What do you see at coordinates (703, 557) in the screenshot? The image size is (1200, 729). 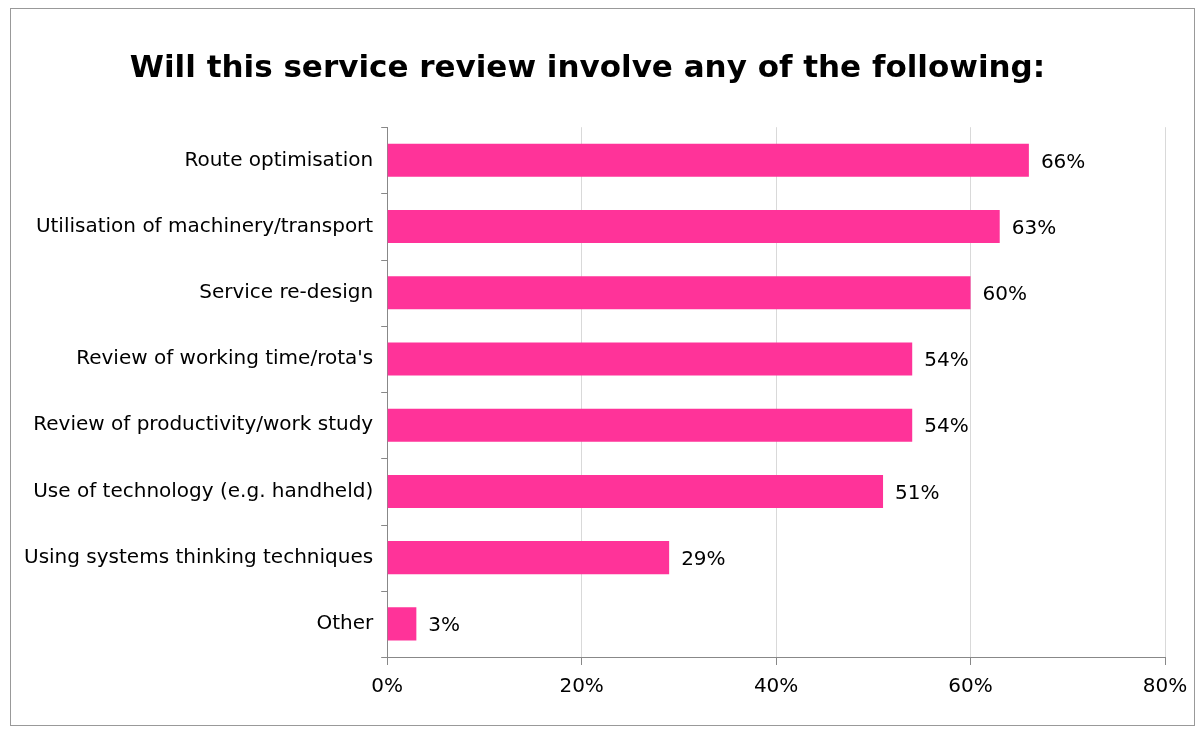 I see `data-label: 29%` at bounding box center [703, 557].